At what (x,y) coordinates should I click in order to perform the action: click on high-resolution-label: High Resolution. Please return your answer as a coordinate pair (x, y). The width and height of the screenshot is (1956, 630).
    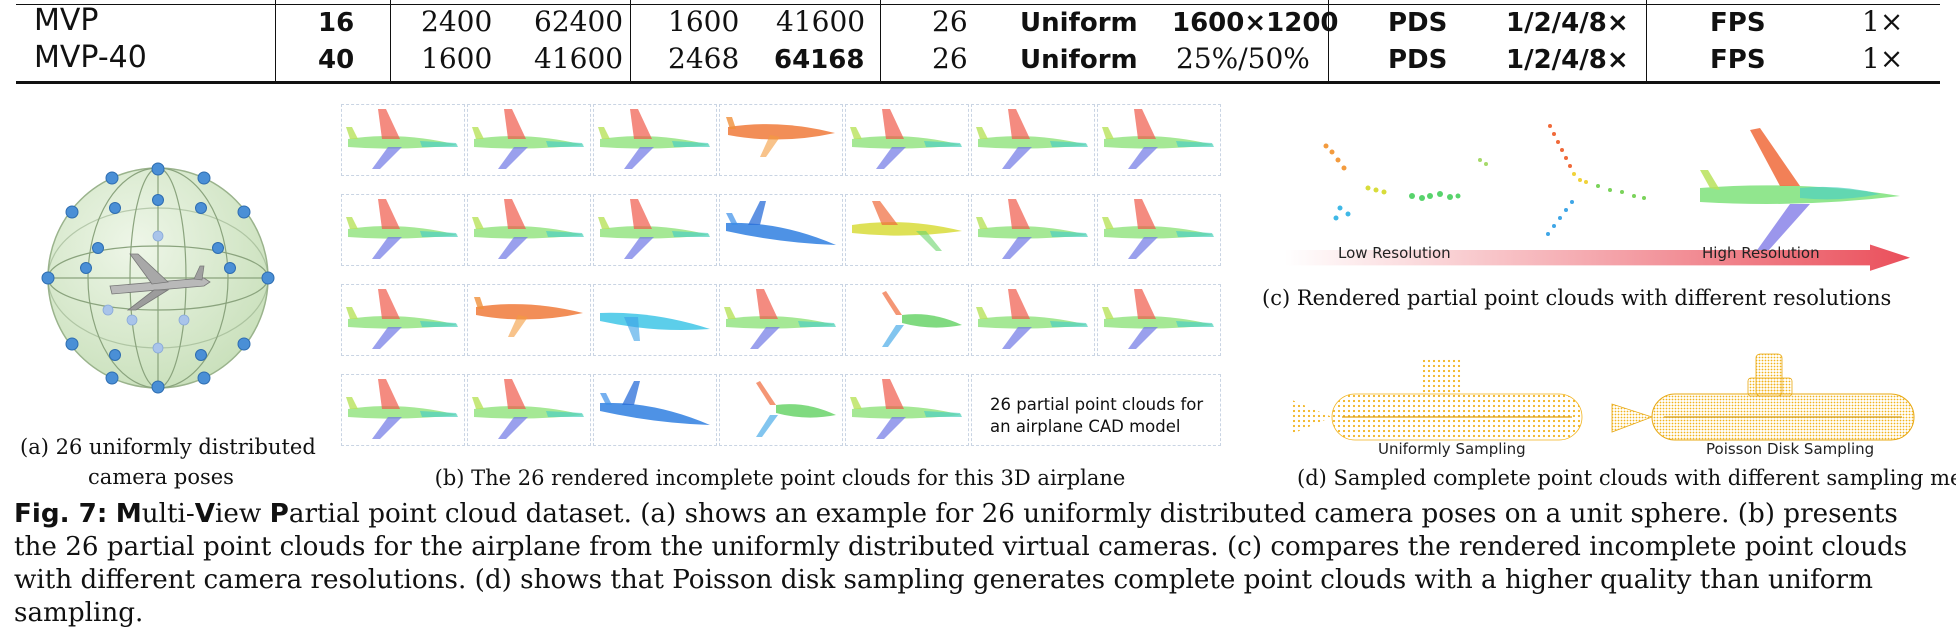
    Looking at the image, I should click on (1761, 253).